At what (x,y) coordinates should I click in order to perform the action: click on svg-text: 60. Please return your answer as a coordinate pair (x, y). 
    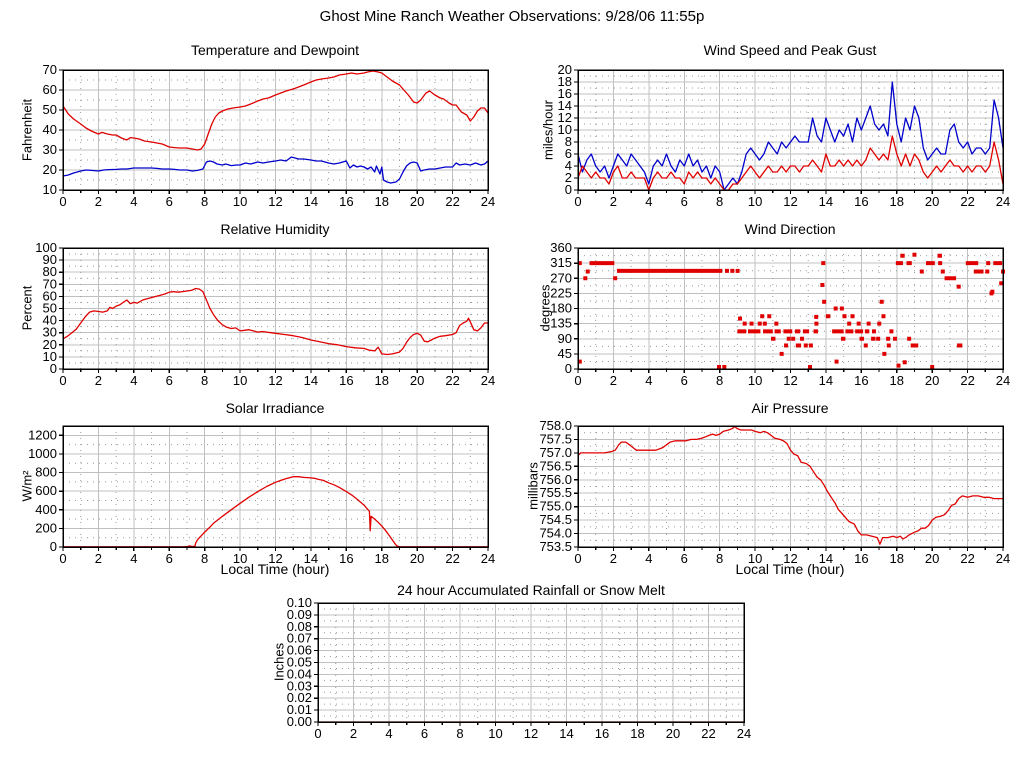
    Looking at the image, I should click on (50, 89).